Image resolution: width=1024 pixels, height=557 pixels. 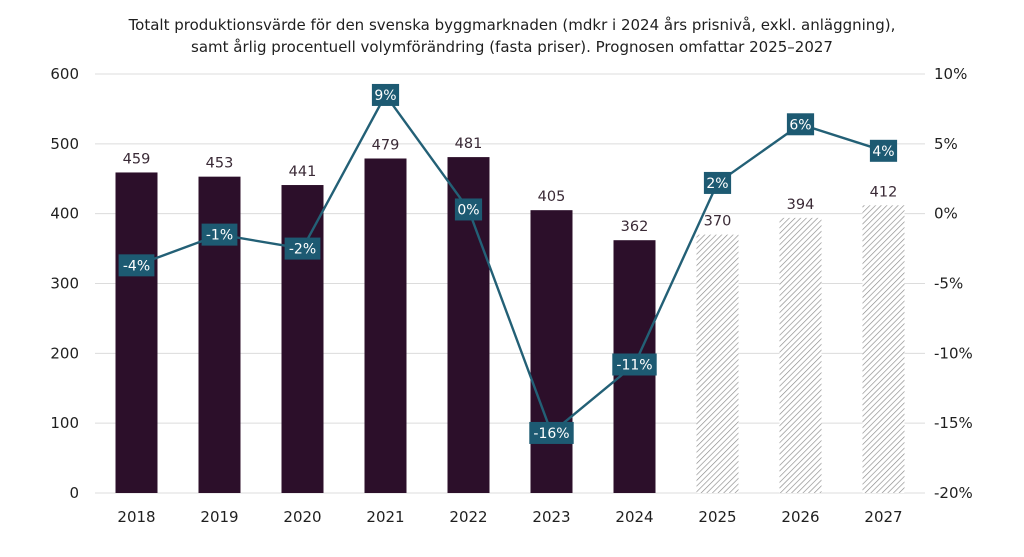 What do you see at coordinates (385, 517) in the screenshot?
I see `x-tick-2021: 2021` at bounding box center [385, 517].